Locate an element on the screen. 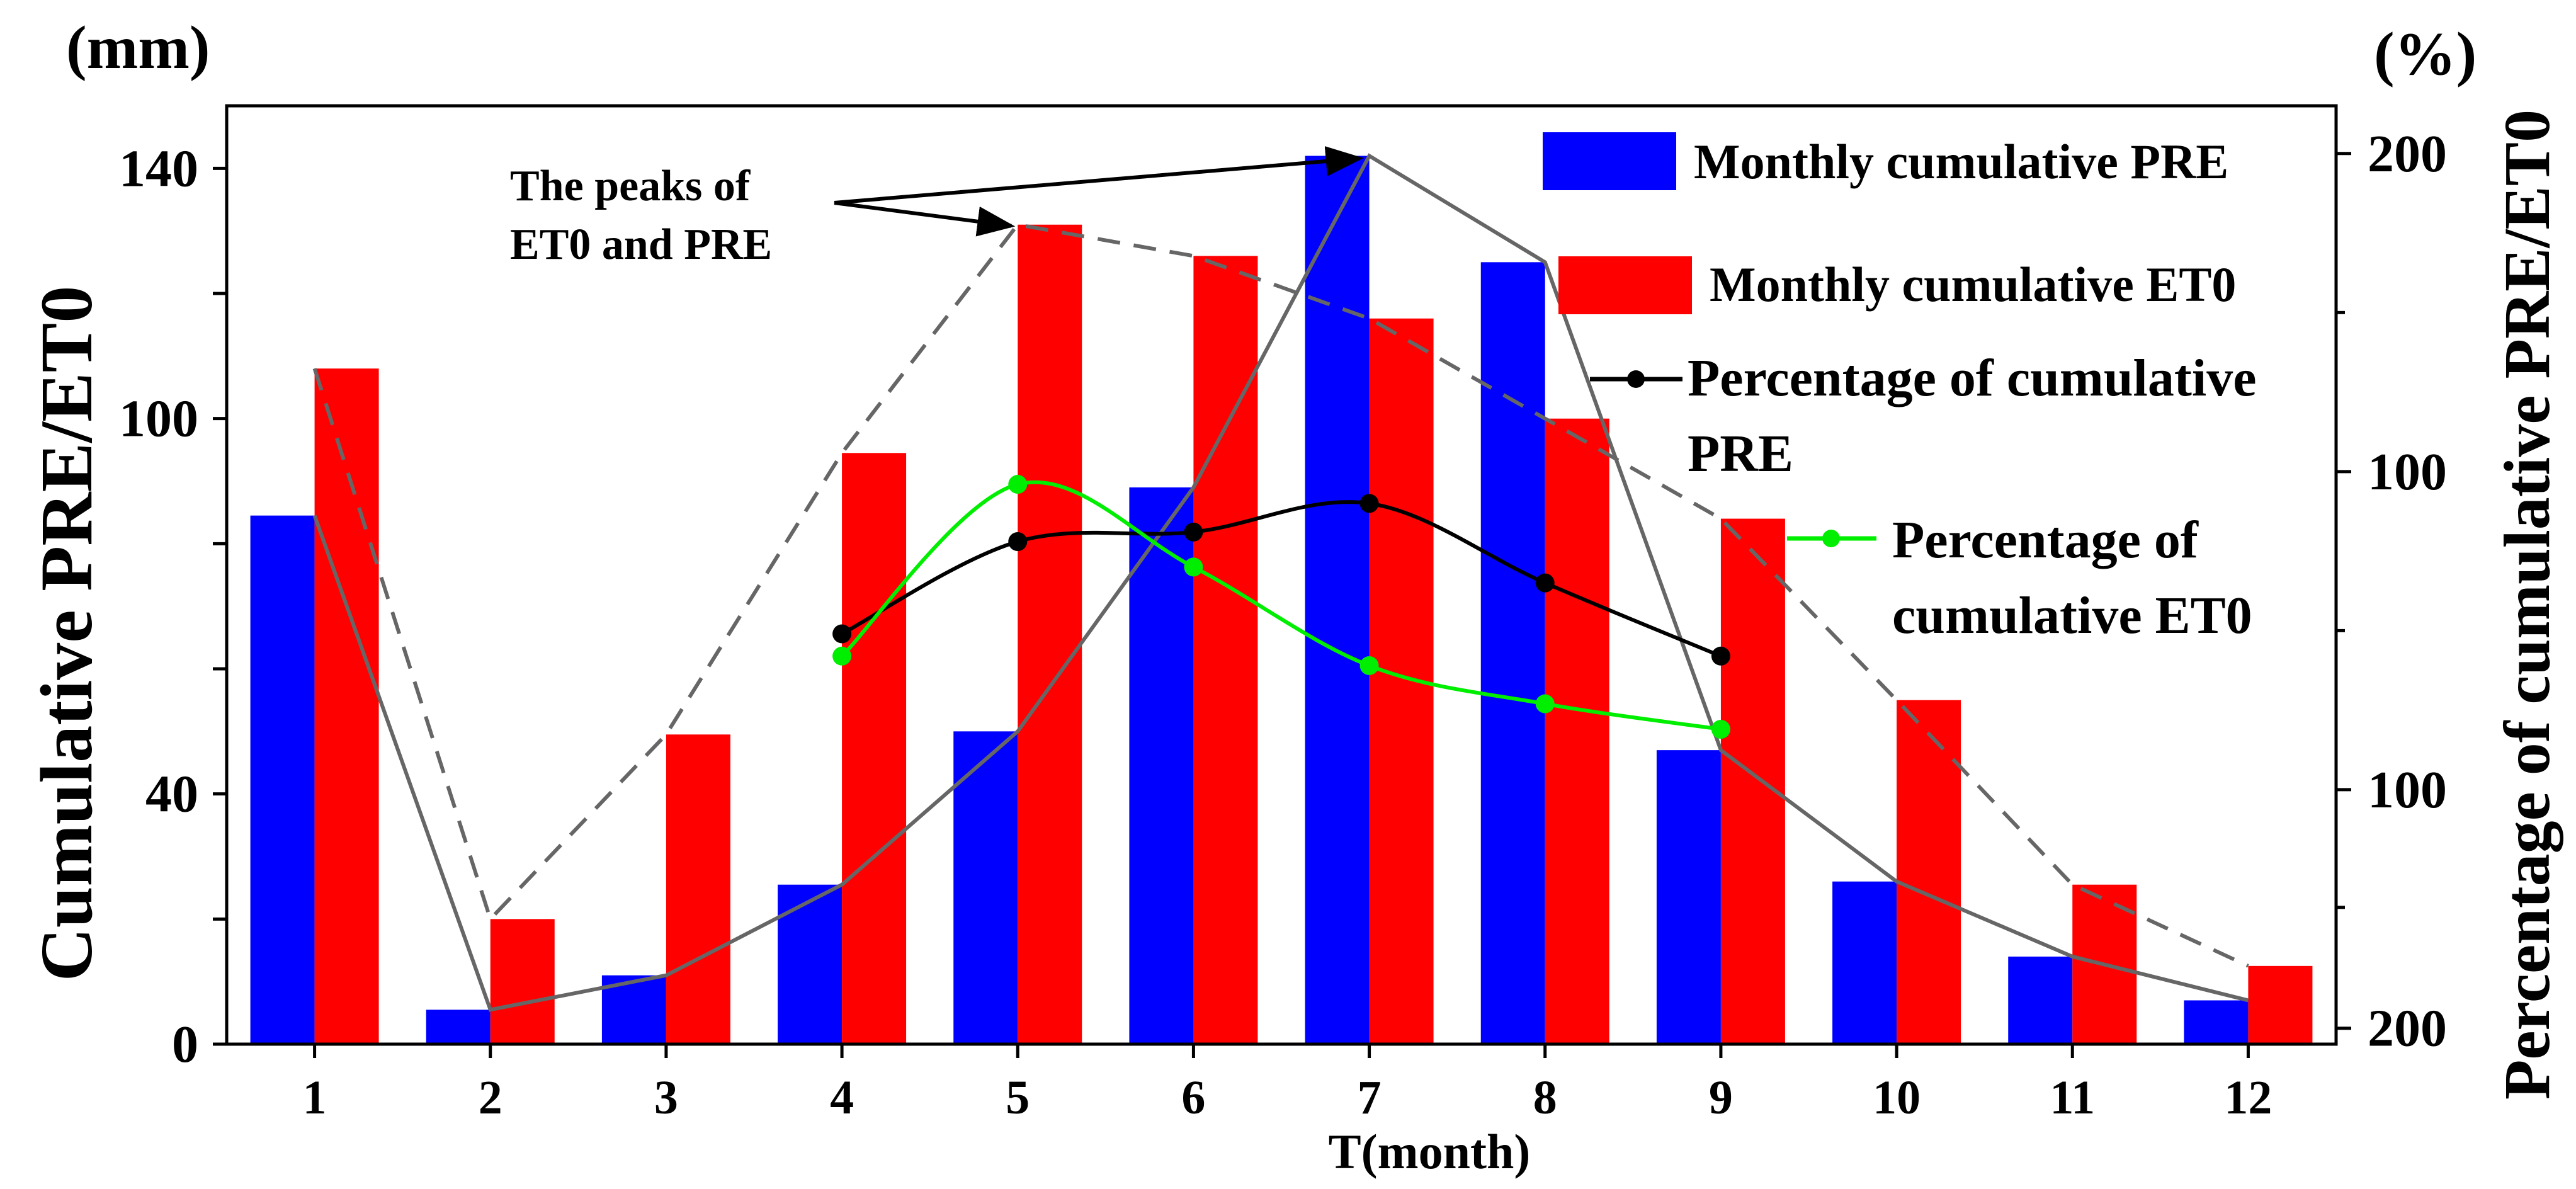  percentage-lines-layer is located at coordinates (1281, 607).